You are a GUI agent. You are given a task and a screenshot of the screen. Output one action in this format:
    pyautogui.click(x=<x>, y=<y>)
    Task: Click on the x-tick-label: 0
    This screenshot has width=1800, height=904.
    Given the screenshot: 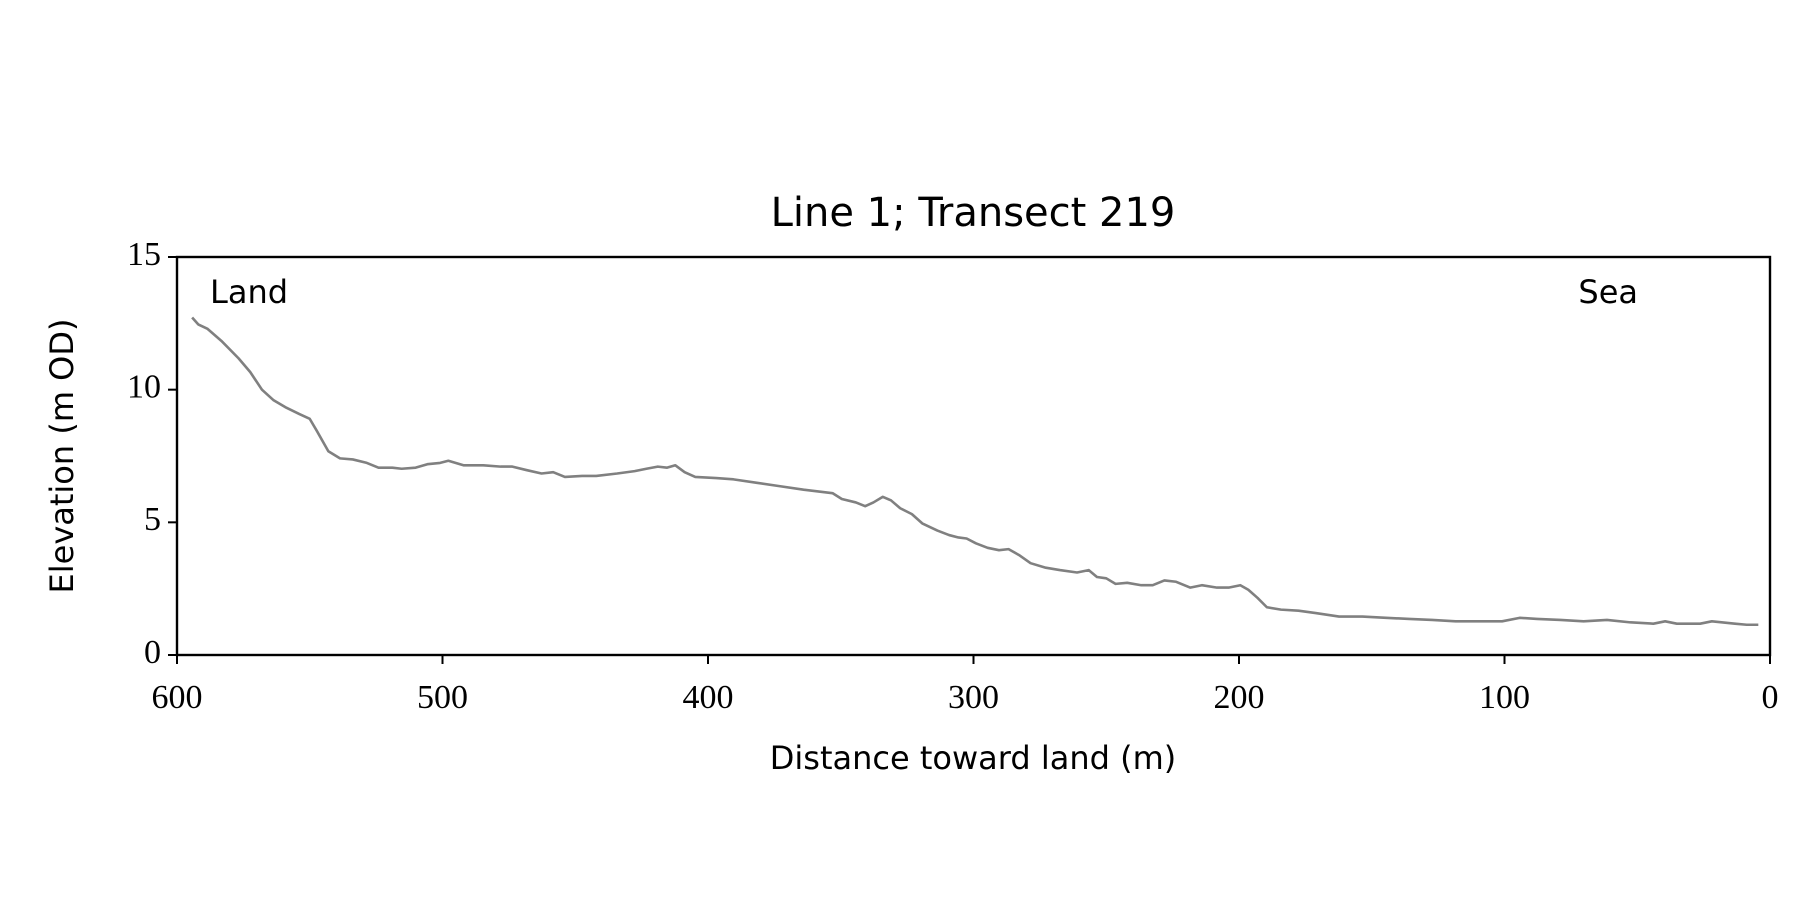 What is the action you would take?
    pyautogui.click(x=1770, y=697)
    